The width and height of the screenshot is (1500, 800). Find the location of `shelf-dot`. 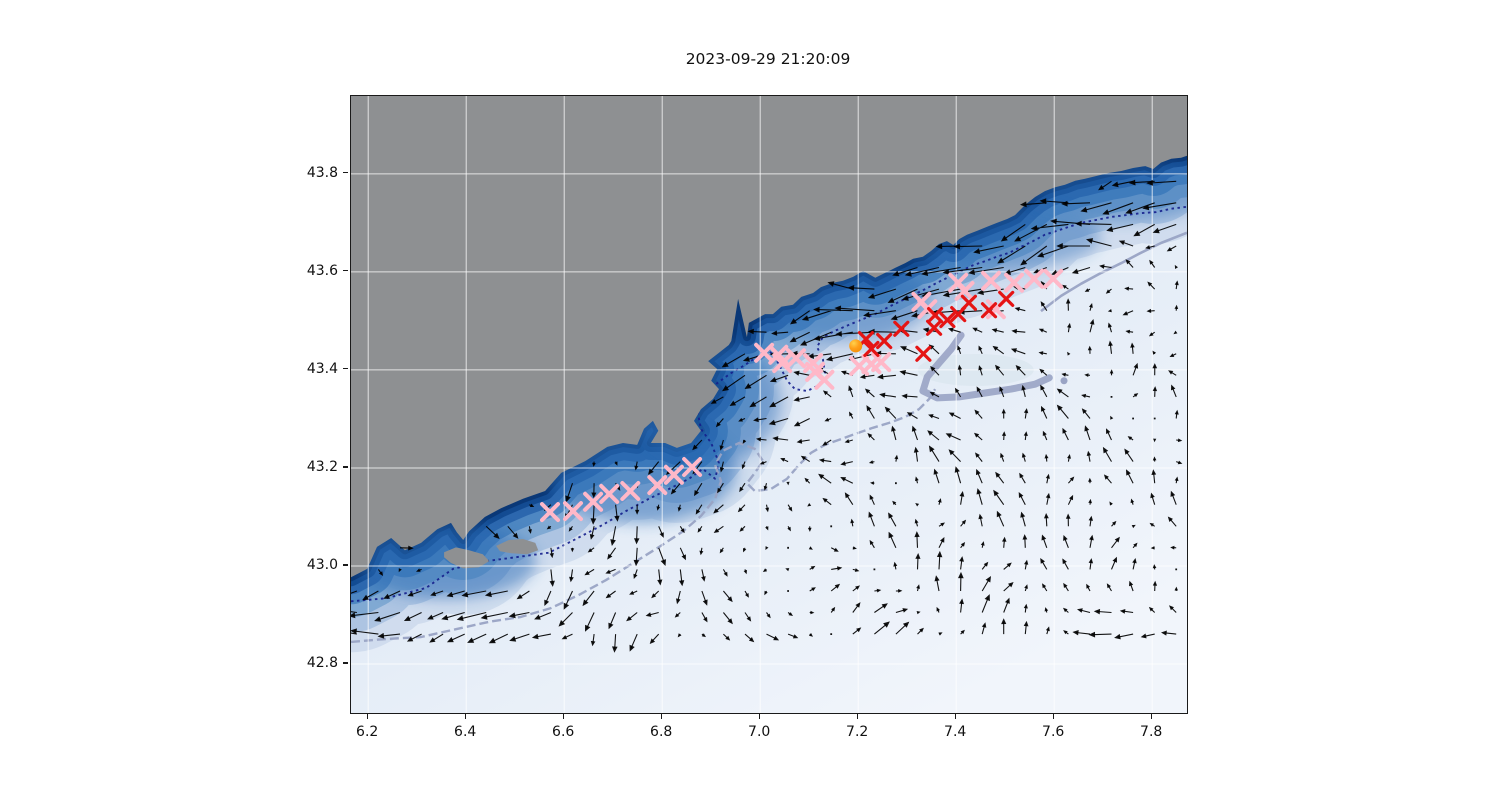

shelf-dot is located at coordinates (1064, 381).